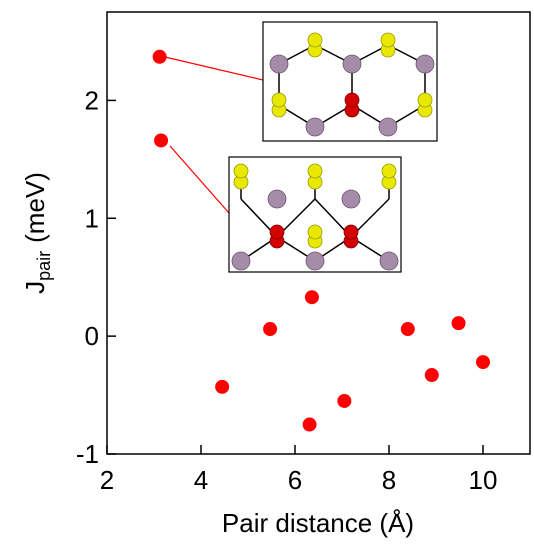 This screenshot has height=546, width=534. Describe the element at coordinates (389, 480) in the screenshot. I see `x-tick-label: 8` at that location.